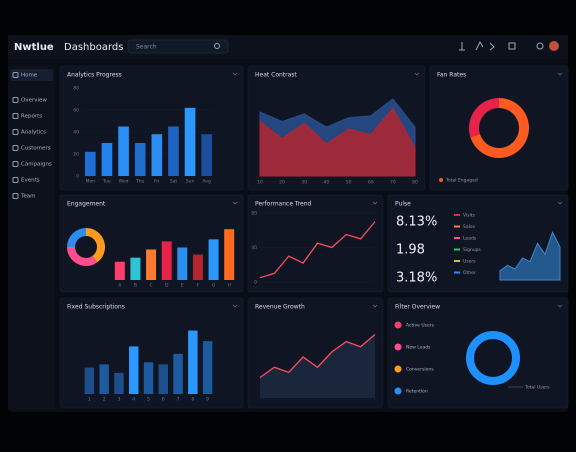  Describe the element at coordinates (34, 101) in the screenshot. I see `sidebar-item: Overview` at that location.